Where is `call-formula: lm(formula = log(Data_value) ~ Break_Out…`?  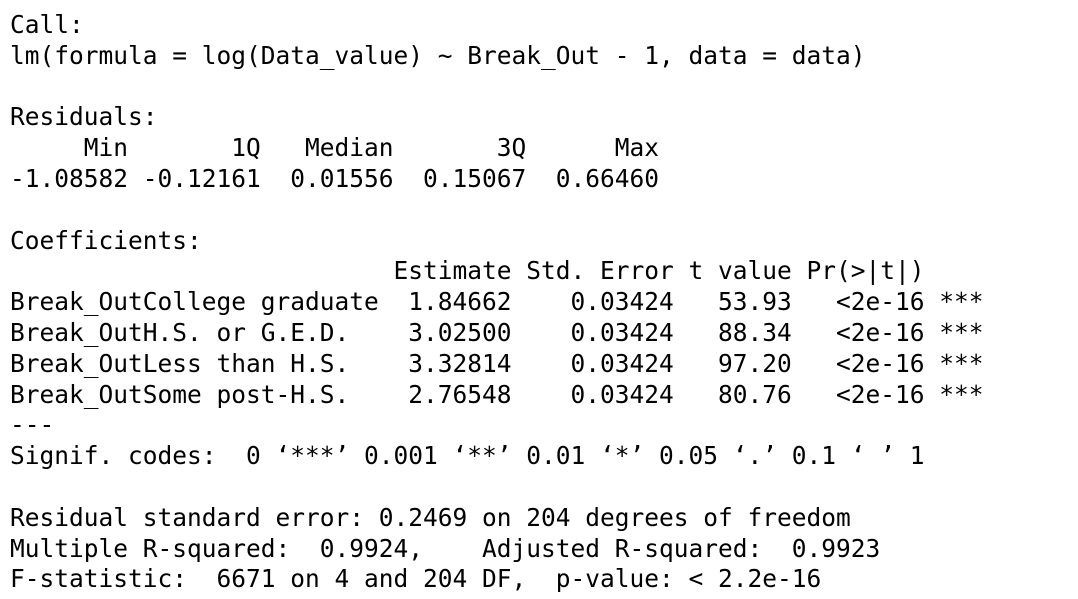
call-formula: lm(formula = log(Data_value) ~ Break_Out… is located at coordinates (438, 55).